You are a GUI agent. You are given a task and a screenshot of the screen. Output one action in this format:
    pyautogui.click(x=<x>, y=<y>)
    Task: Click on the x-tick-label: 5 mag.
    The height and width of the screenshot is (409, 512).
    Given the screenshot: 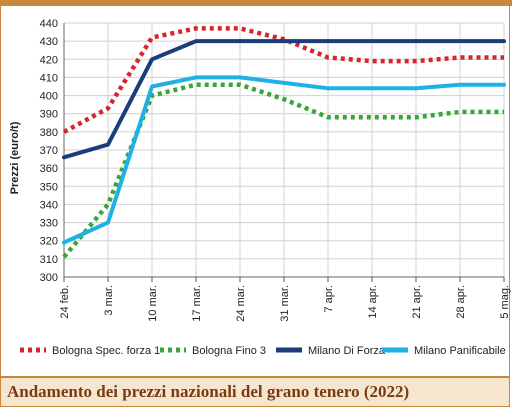 What is the action you would take?
    pyautogui.click(x=505, y=302)
    